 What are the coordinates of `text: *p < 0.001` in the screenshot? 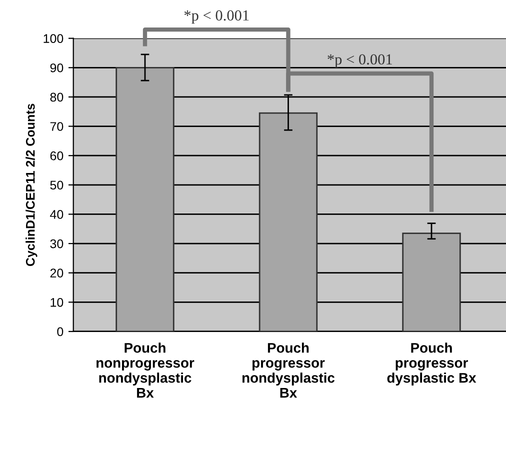 It's located at (216, 17).